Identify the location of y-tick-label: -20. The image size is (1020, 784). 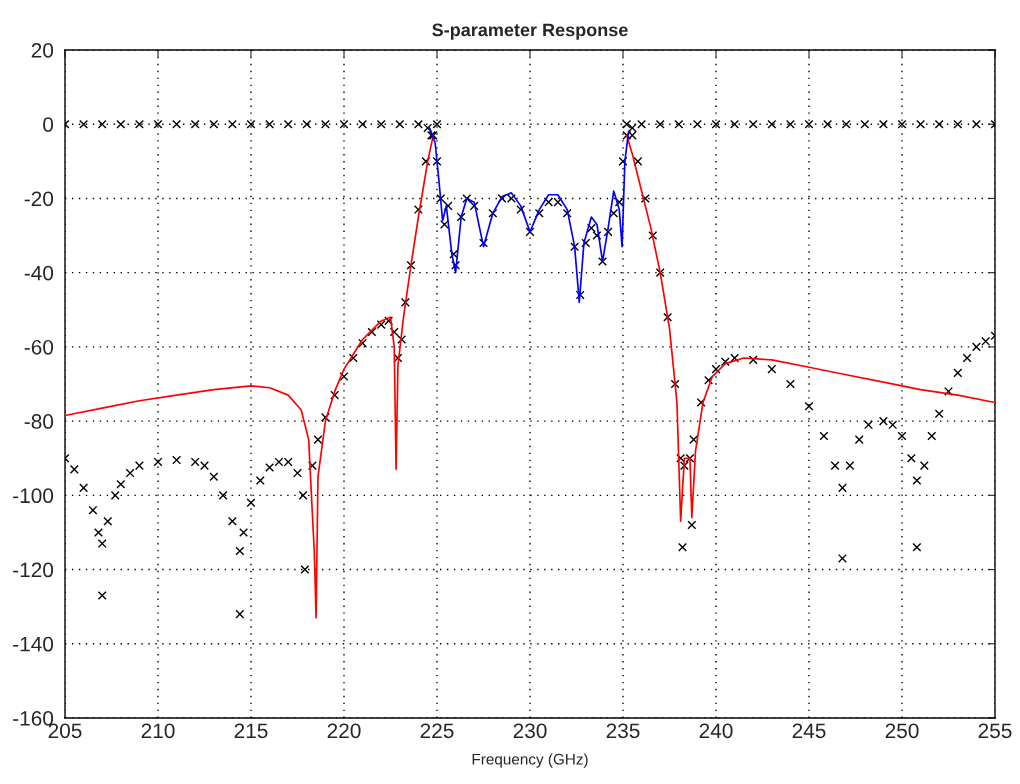
(39, 199).